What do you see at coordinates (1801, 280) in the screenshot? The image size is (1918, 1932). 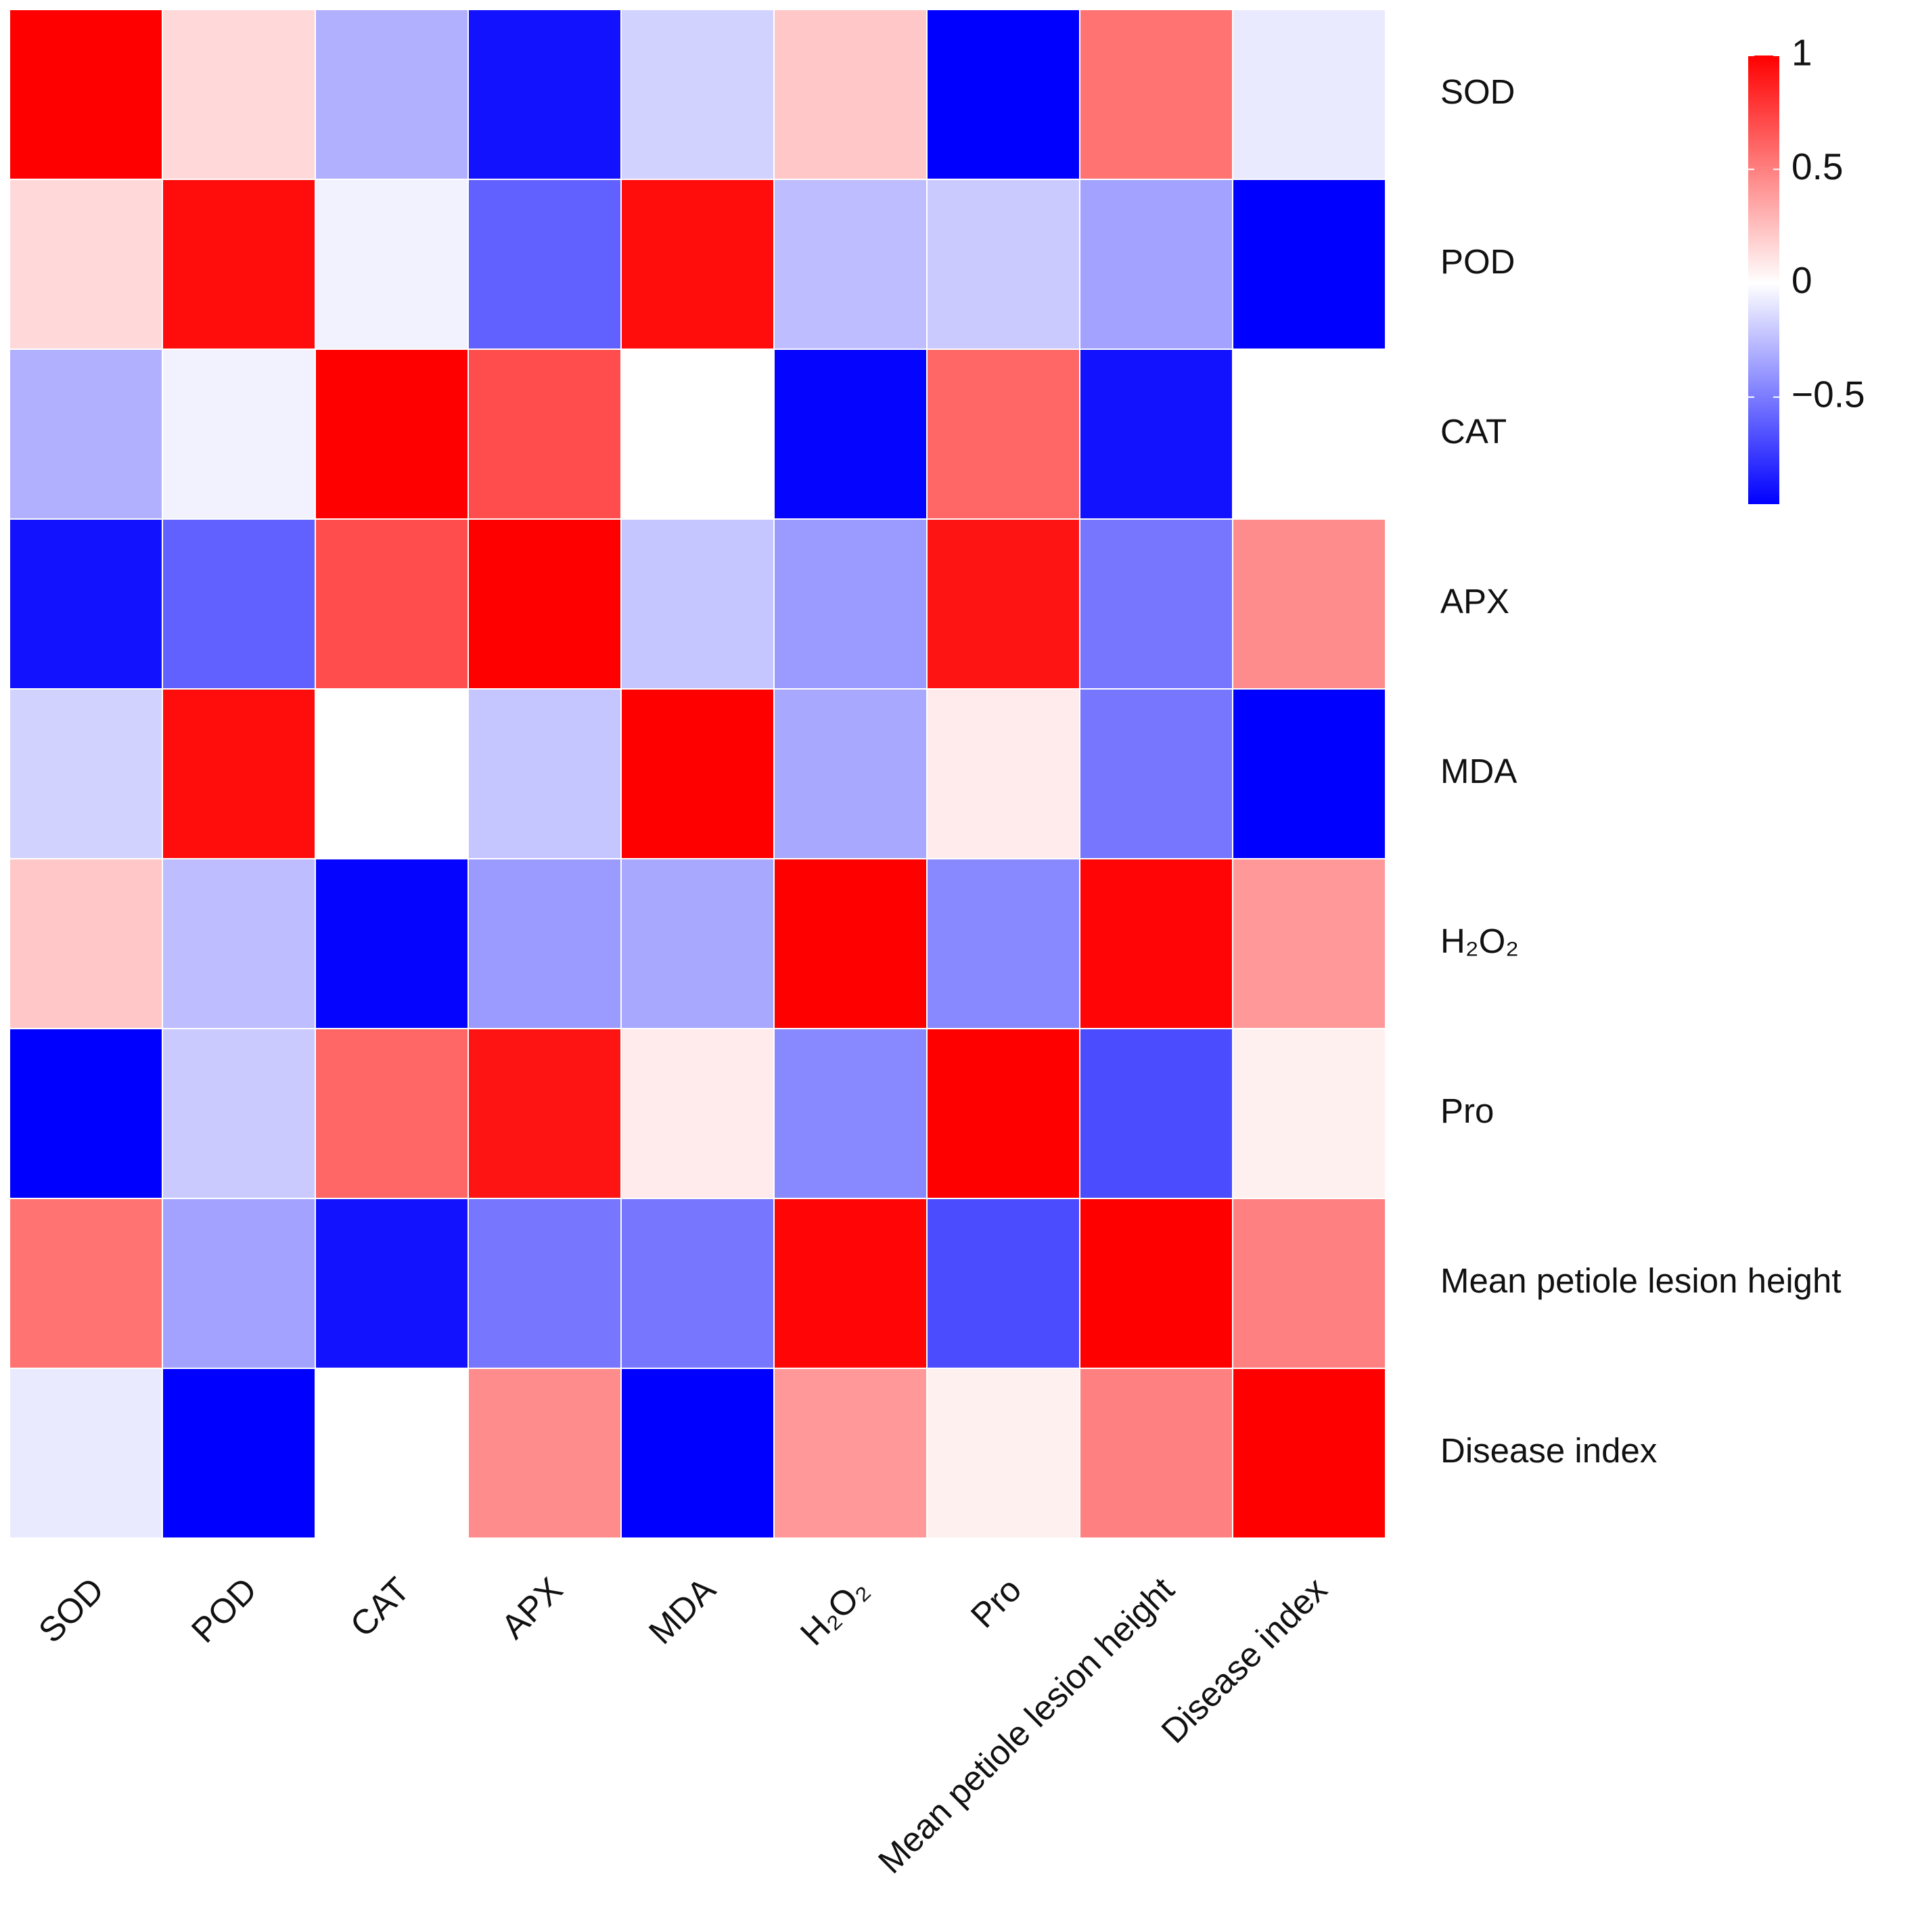 I see `colorbar-tick-label: 0` at bounding box center [1801, 280].